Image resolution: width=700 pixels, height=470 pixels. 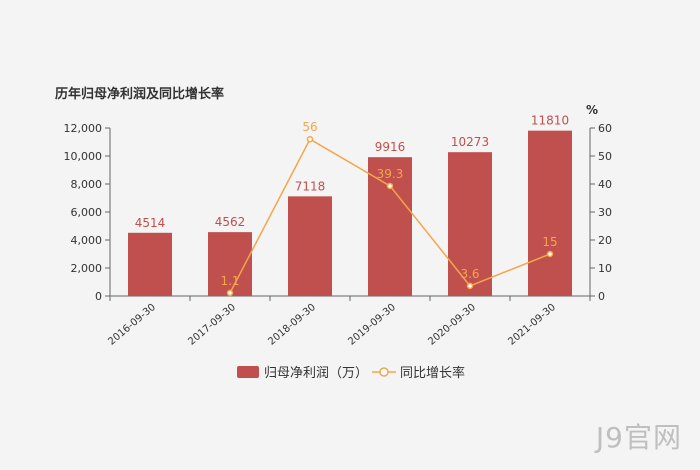 I want to click on right-axis-label: %, so click(x=592, y=110).